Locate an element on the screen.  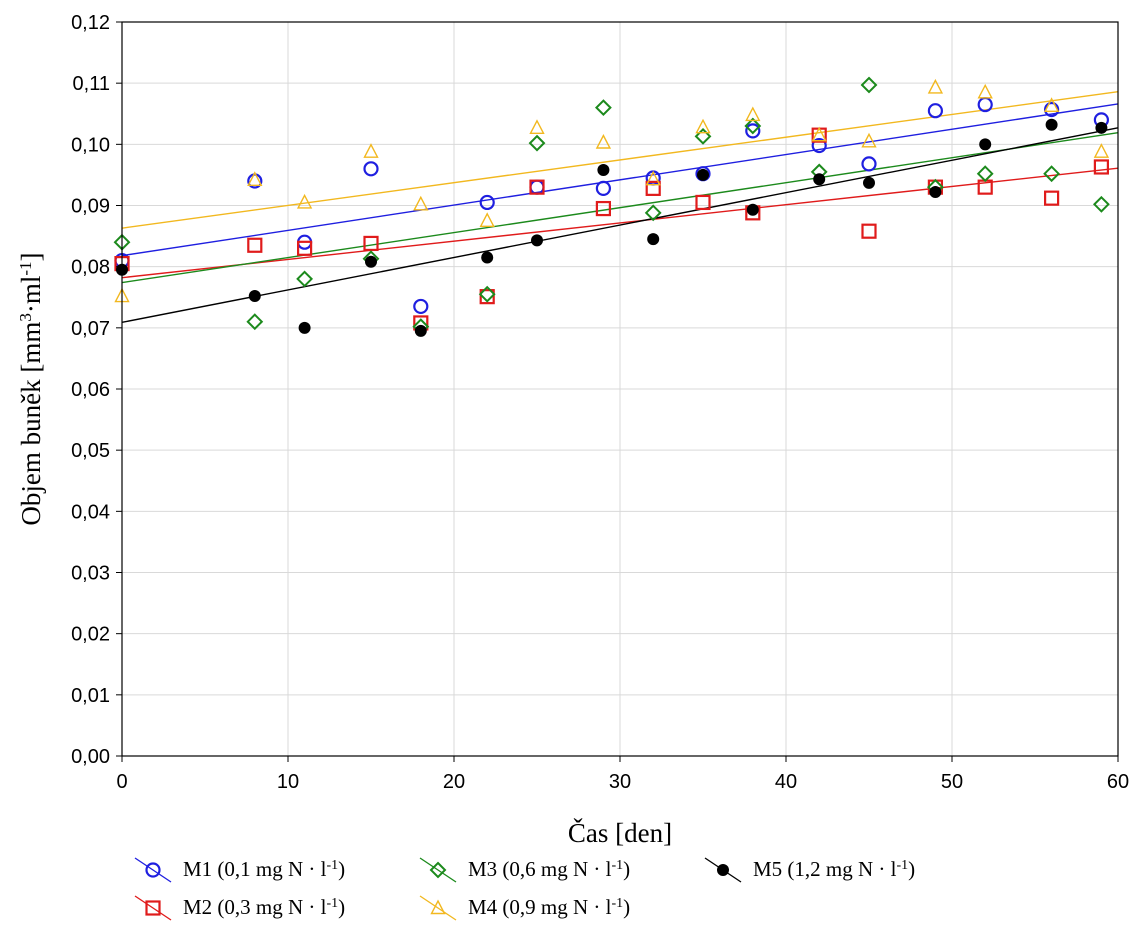
x-tick-label: 60 is located at coordinates (1118, 782).